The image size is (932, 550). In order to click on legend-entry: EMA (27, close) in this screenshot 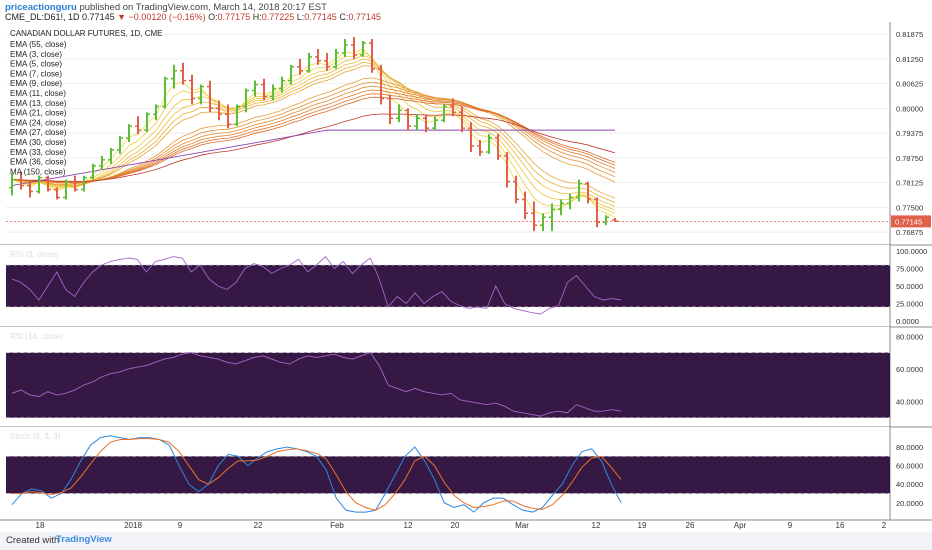, I will do `click(38, 132)`.